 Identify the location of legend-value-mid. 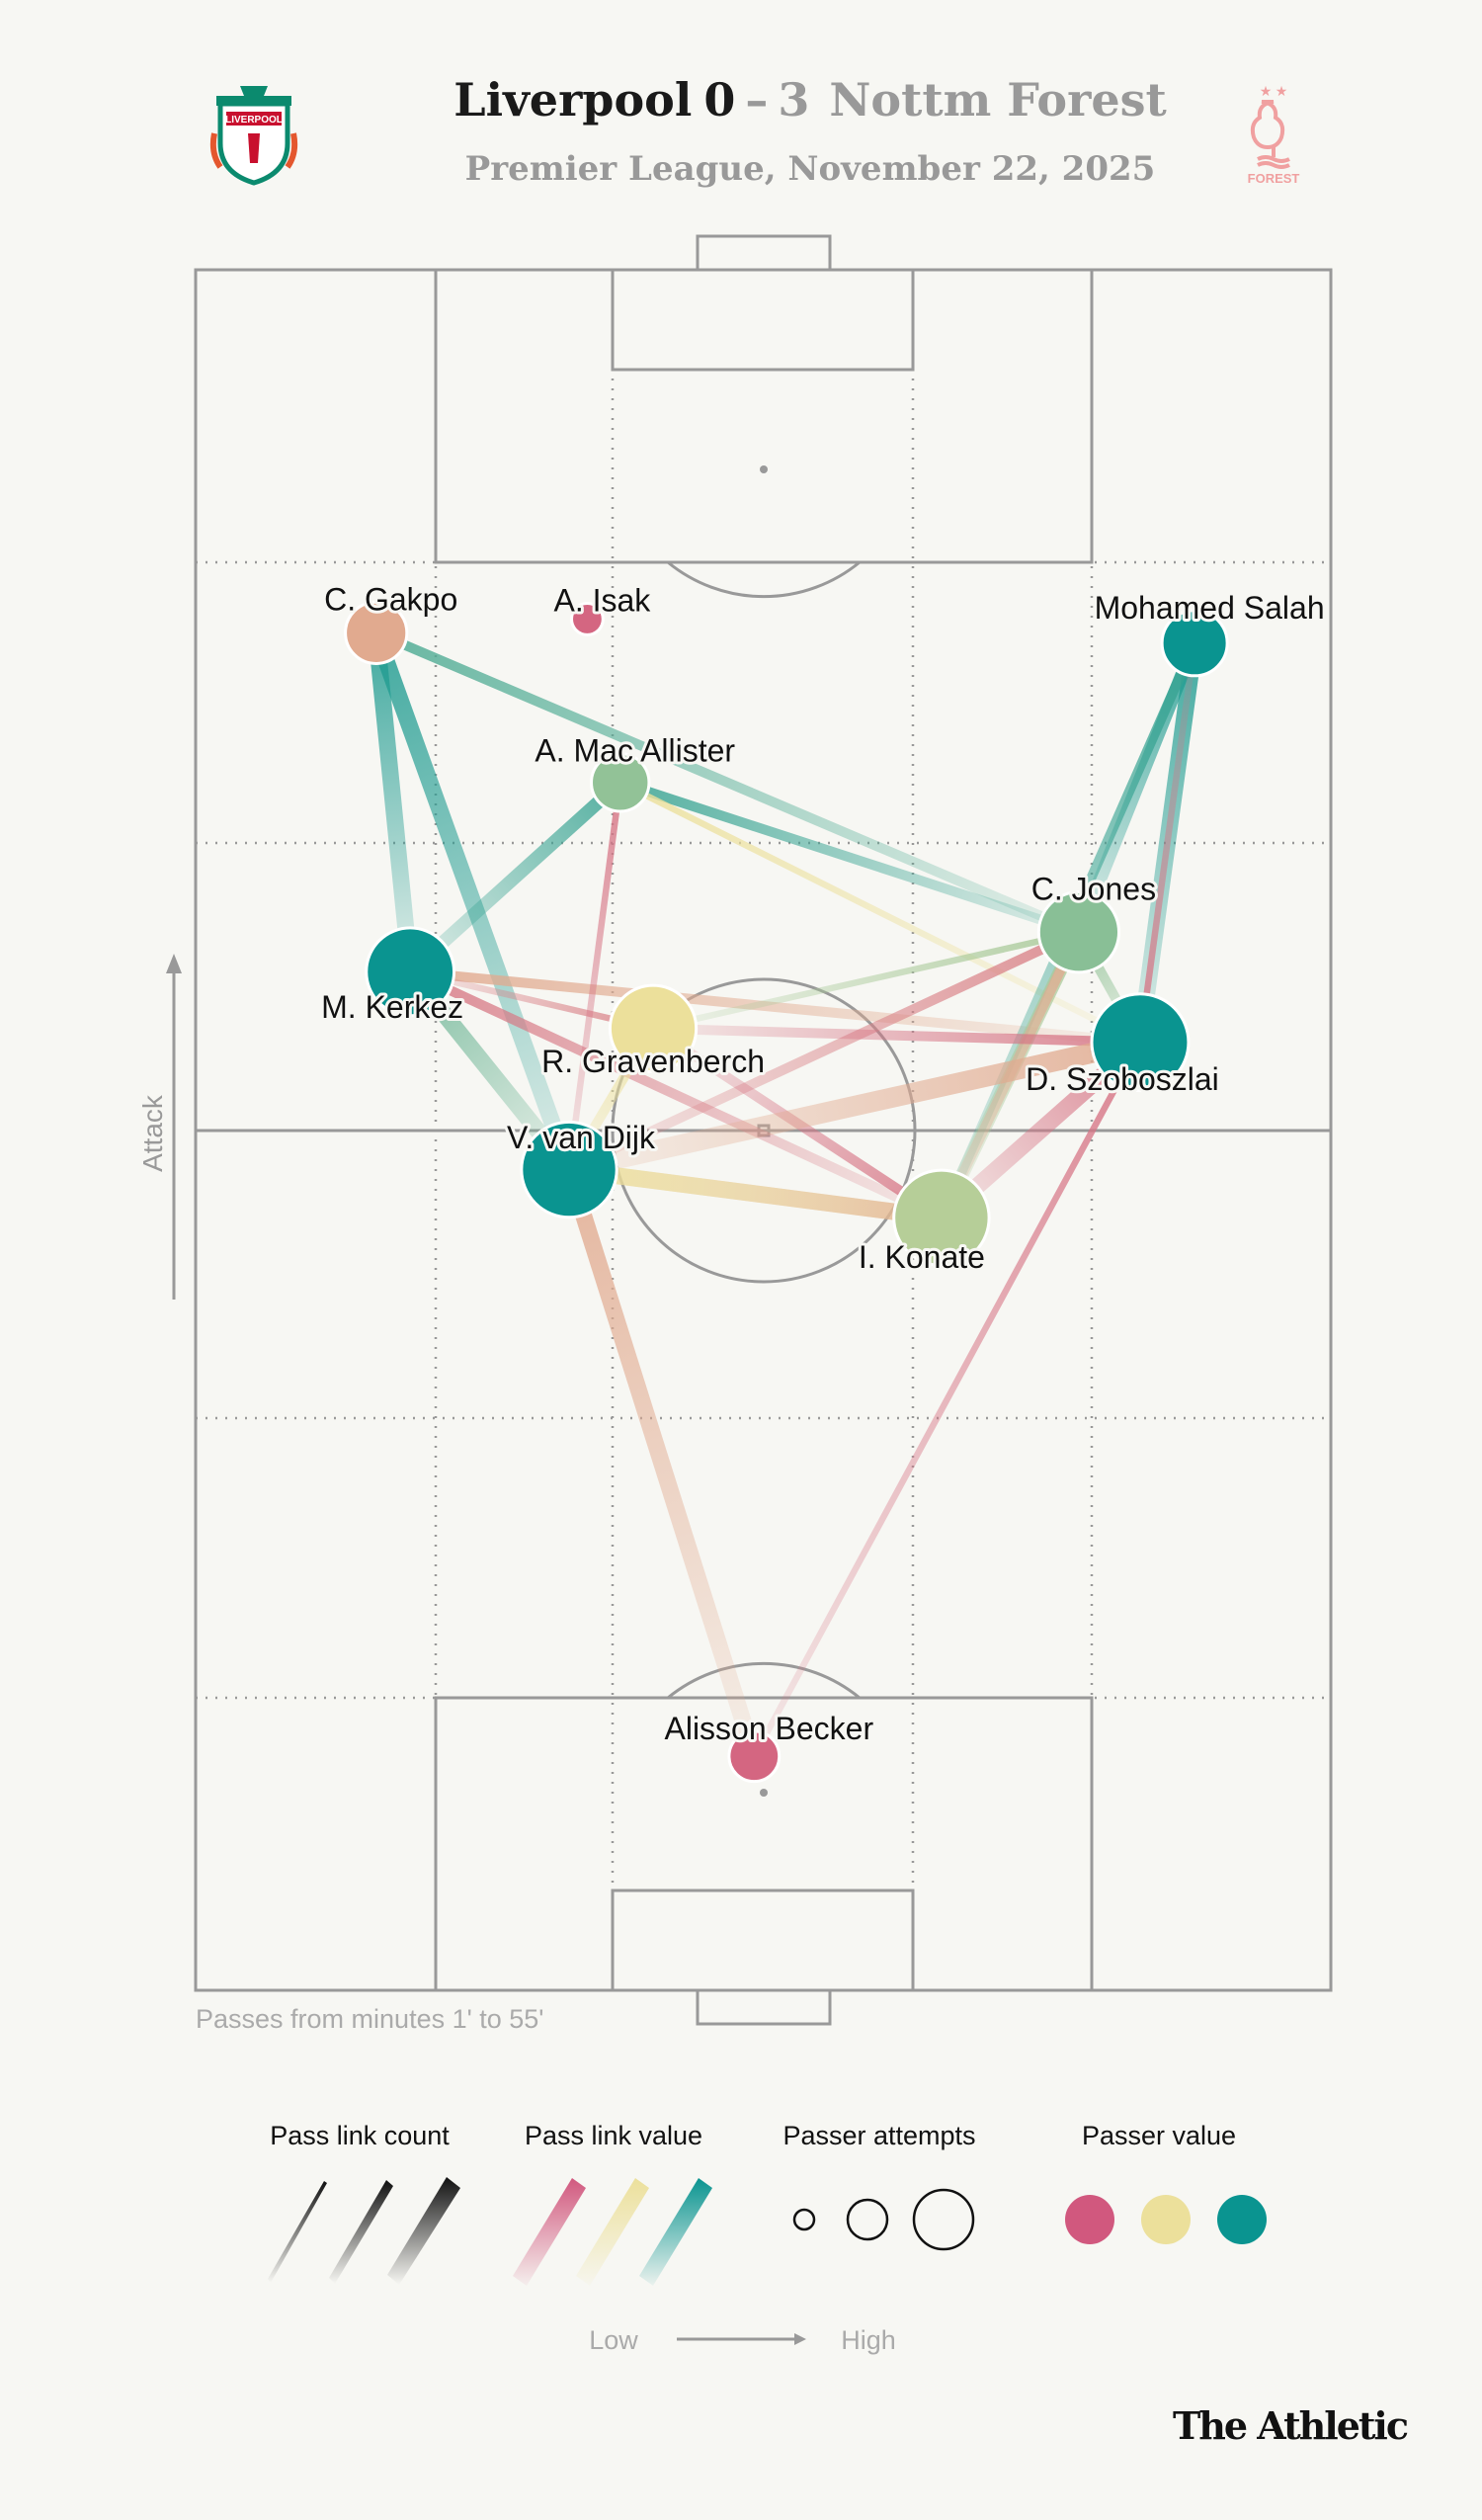
(612, 2232).